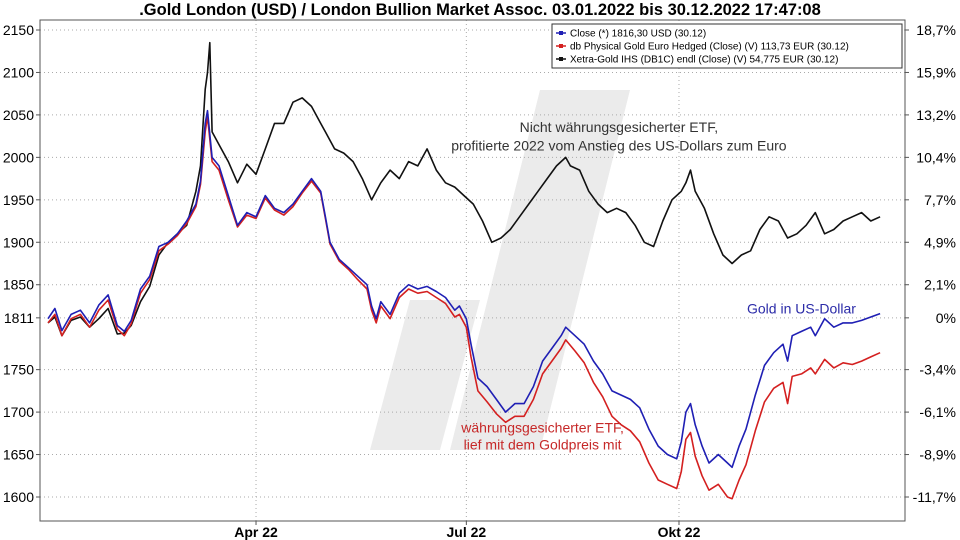 This screenshot has height=540, width=960. Describe the element at coordinates (18, 72) in the screenshot. I see `y-tick-label-left: 2100` at that location.